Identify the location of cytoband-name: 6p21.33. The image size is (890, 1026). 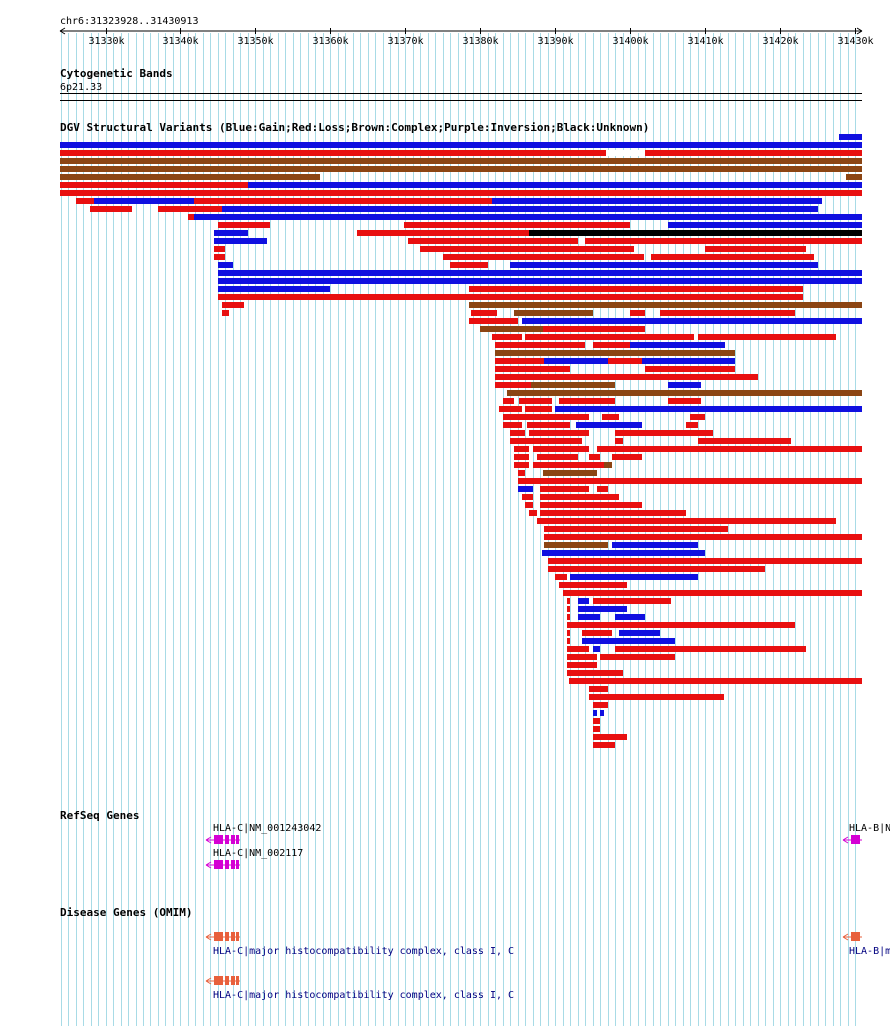
(81, 87).